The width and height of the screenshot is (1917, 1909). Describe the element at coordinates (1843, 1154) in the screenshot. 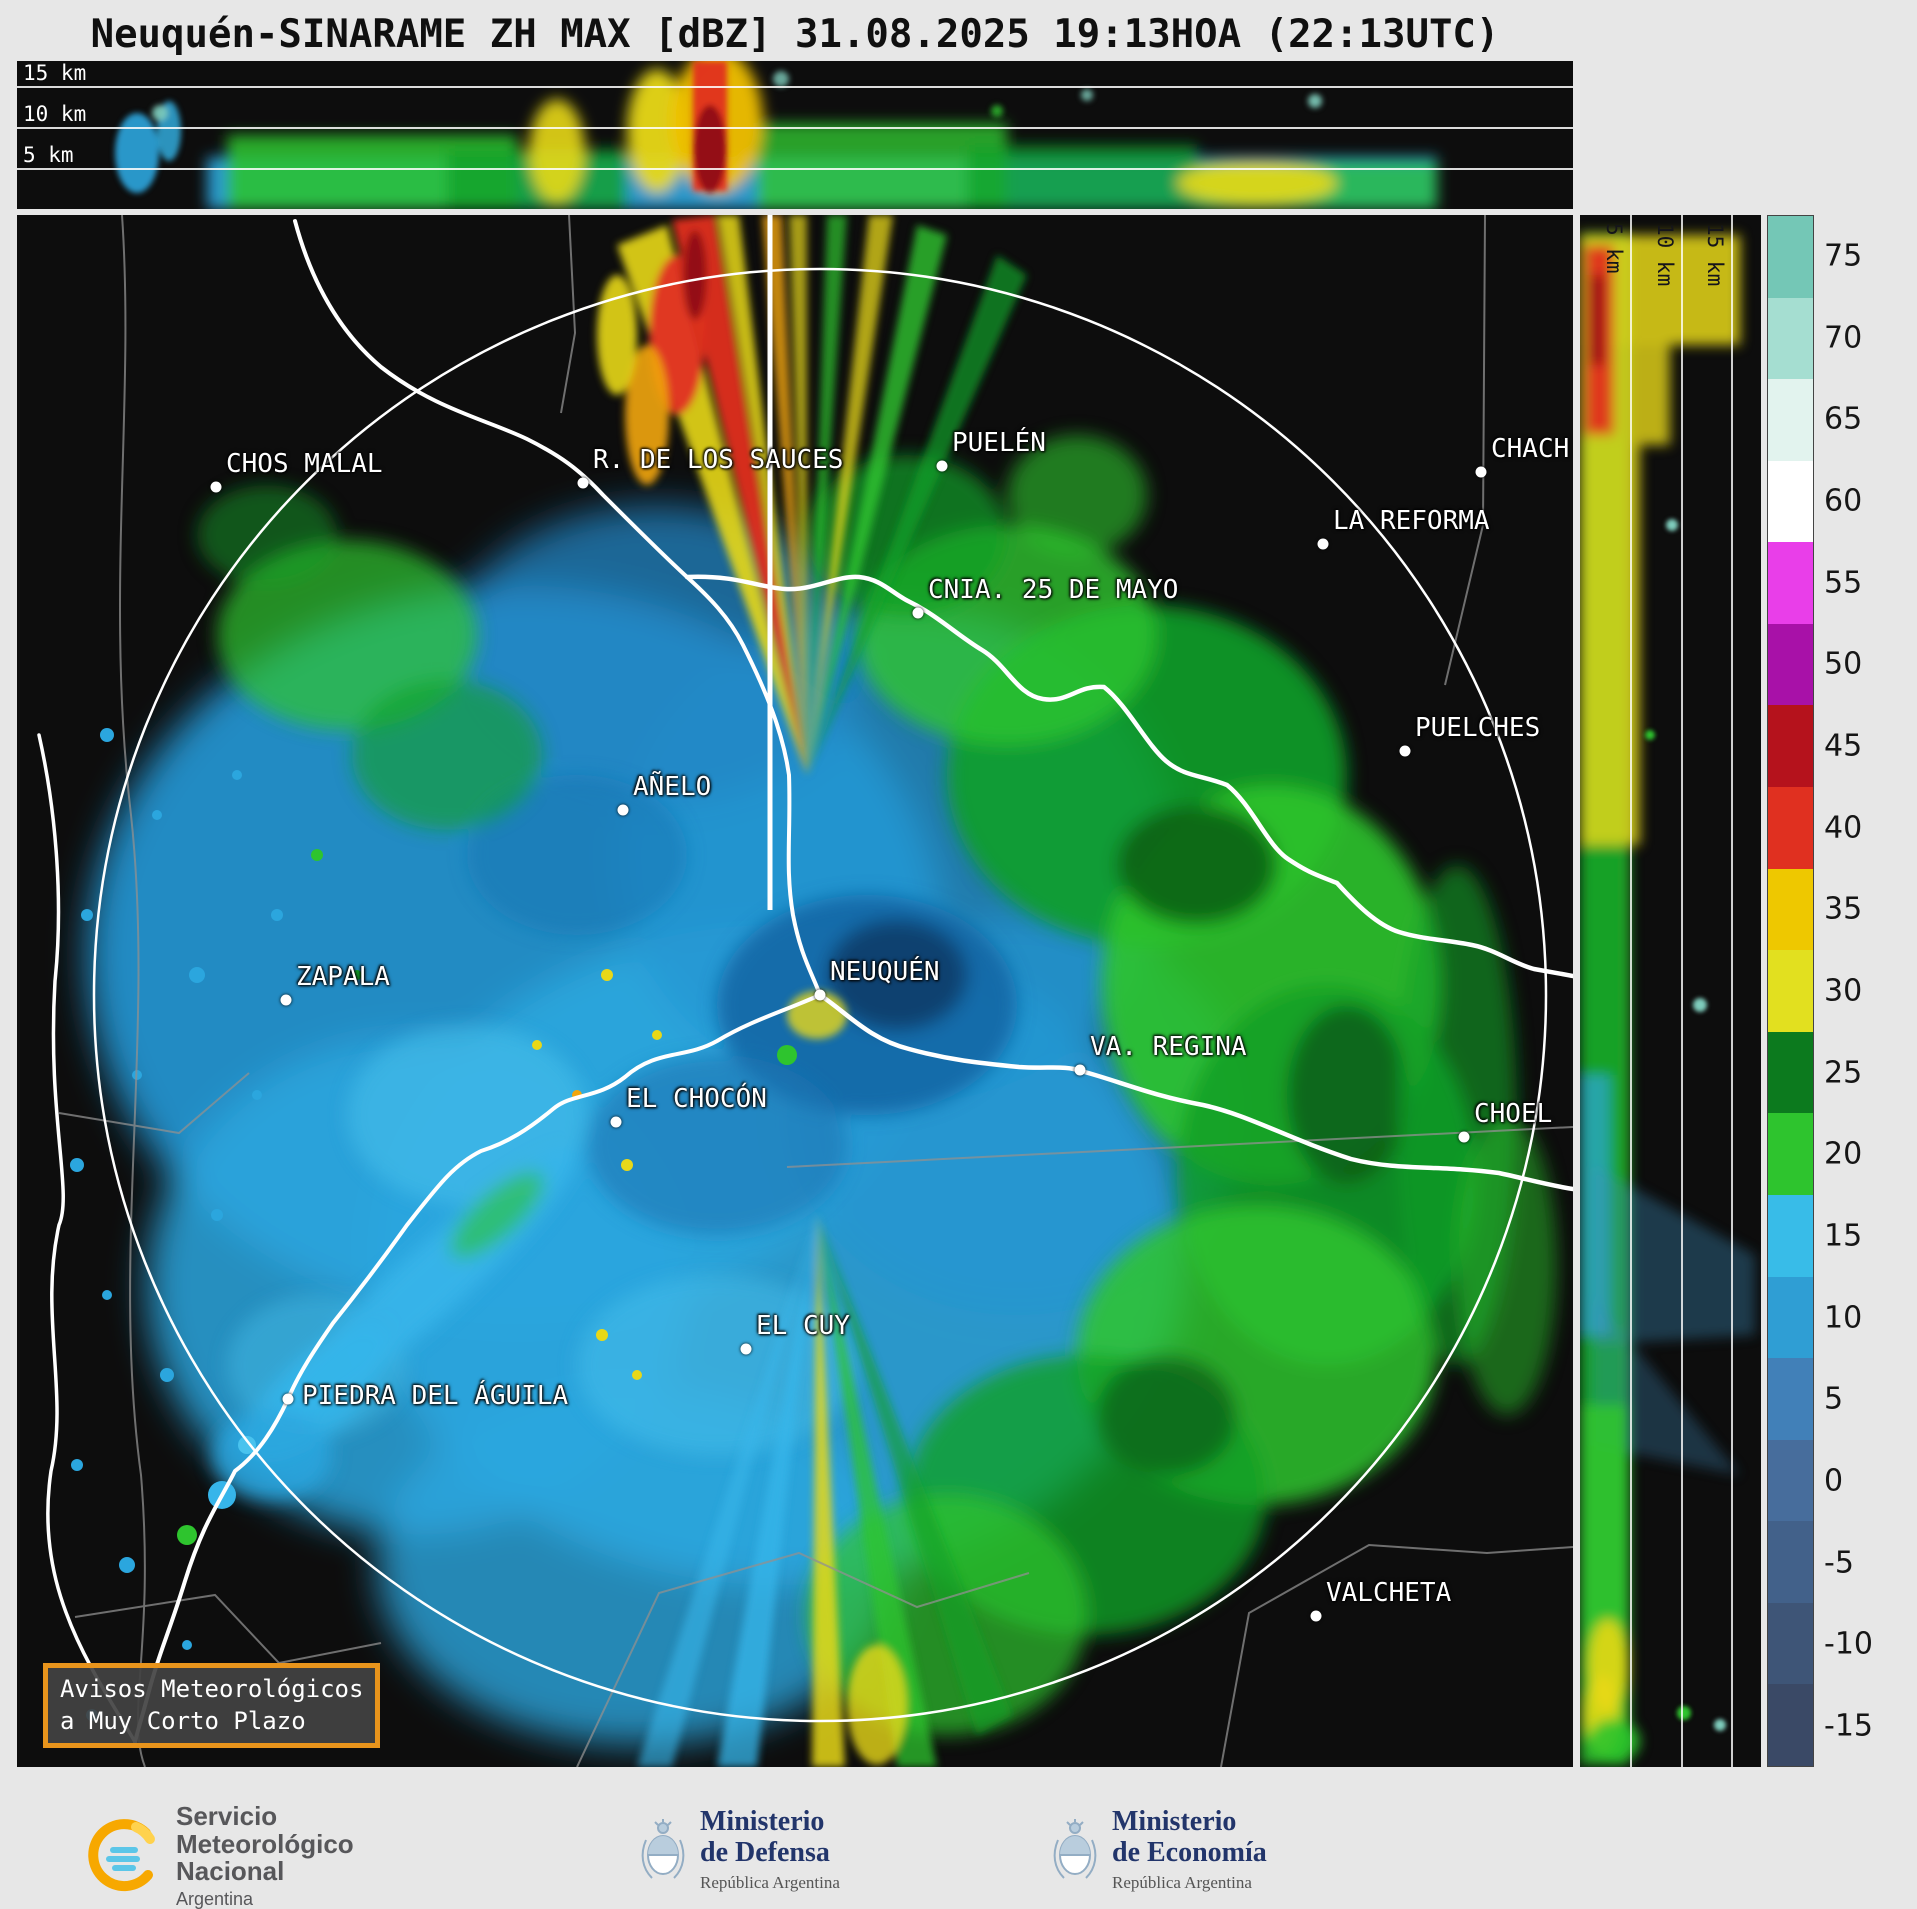

I see `colorbar-tick: 20` at that location.